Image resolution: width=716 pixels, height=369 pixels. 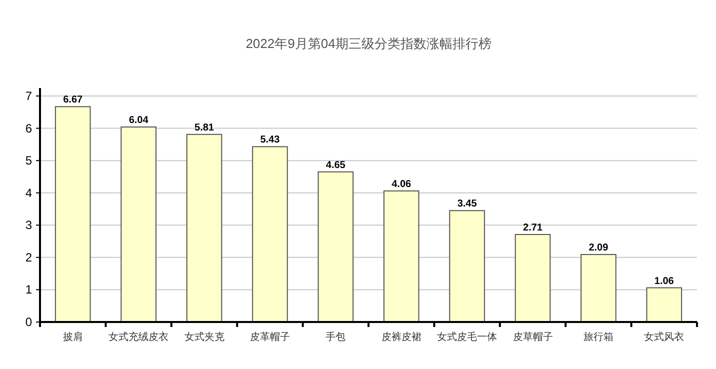 I want to click on x-tick-label: 女式夹克, so click(x=204, y=337).